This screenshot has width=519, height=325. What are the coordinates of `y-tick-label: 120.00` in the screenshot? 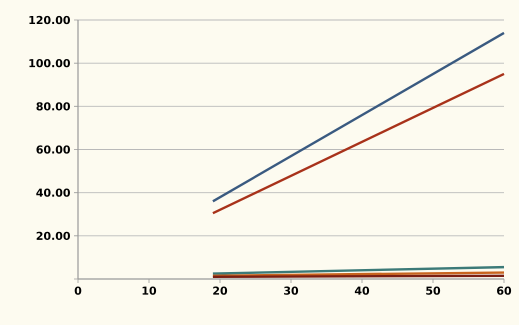 It's located at (49, 20).